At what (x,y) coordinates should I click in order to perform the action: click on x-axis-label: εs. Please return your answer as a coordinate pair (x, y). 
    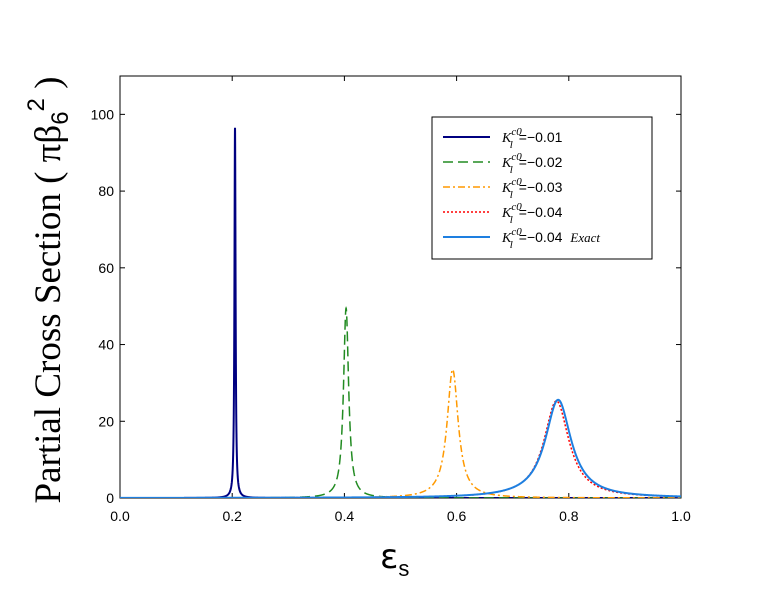
    Looking at the image, I should click on (394, 559).